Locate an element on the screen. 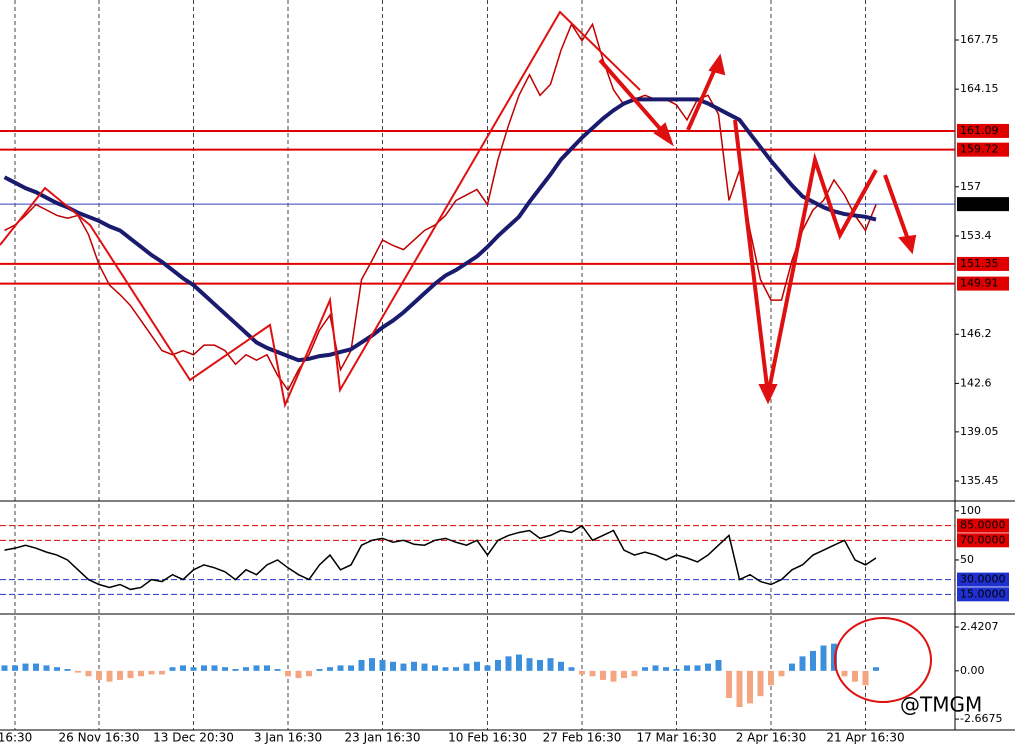  y-tick-label: 85.0000 is located at coordinates (983, 525).